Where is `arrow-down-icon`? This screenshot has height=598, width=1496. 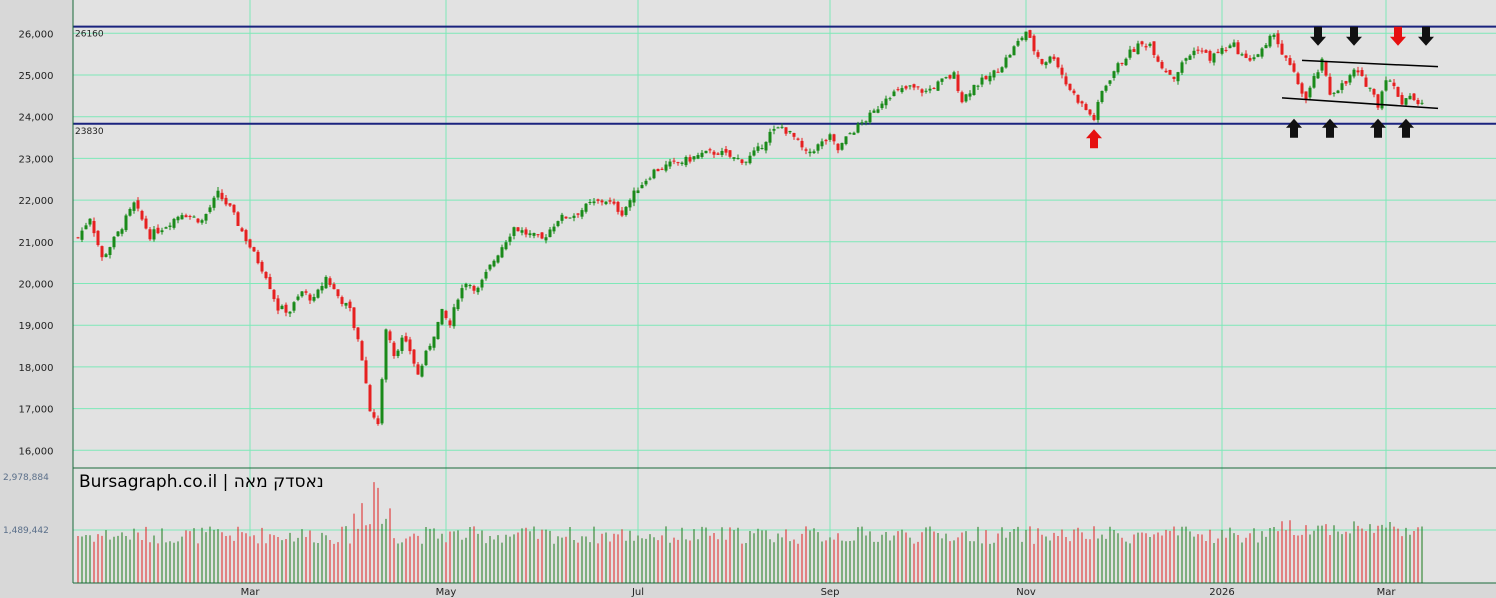 arrow-down-icon is located at coordinates (1318, 36).